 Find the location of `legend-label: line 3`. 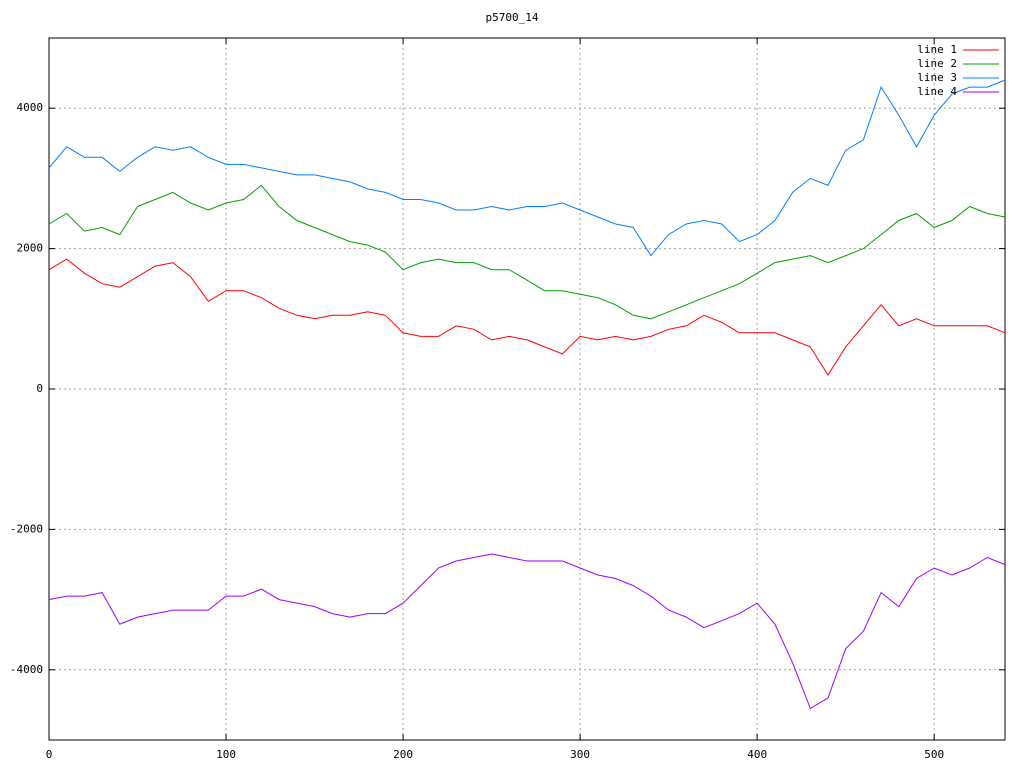

legend-label: line 3 is located at coordinates (937, 77).